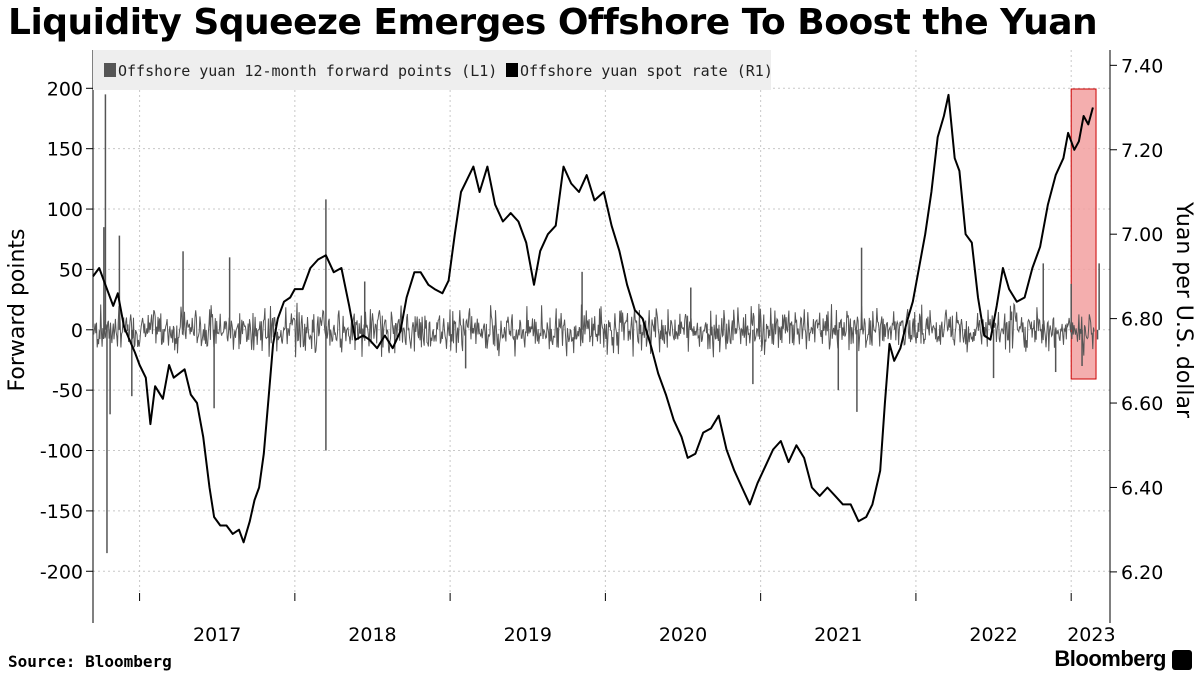 The height and width of the screenshot is (675, 1200). I want to click on right-axis-ticks: 7.40 7.20 7.00 6.80 6.60 6.40 6.20, so click(1136, 319).